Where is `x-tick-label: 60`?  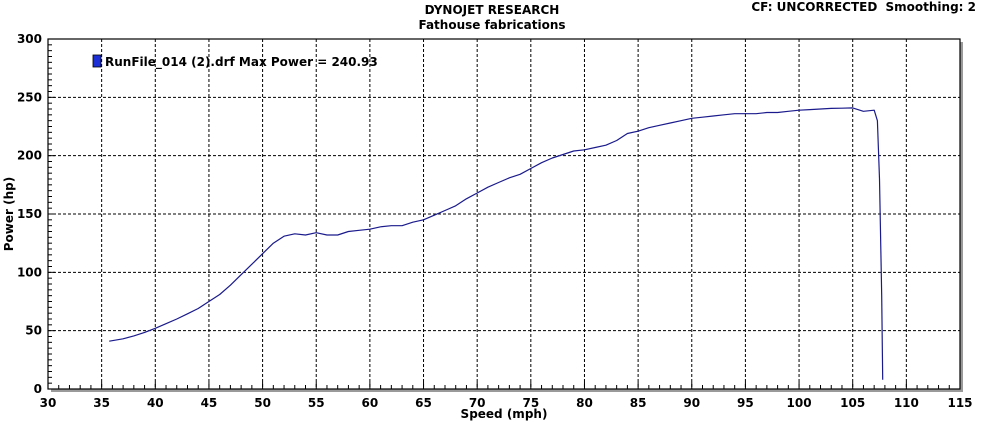
x-tick-label: 60 is located at coordinates (370, 403).